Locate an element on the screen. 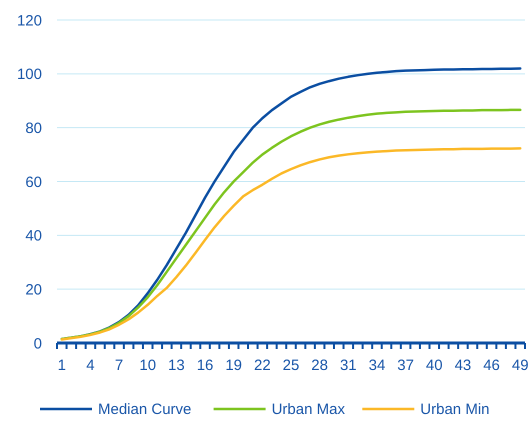 This screenshot has height=423, width=530. y-tick-label: 80 is located at coordinates (33, 128).